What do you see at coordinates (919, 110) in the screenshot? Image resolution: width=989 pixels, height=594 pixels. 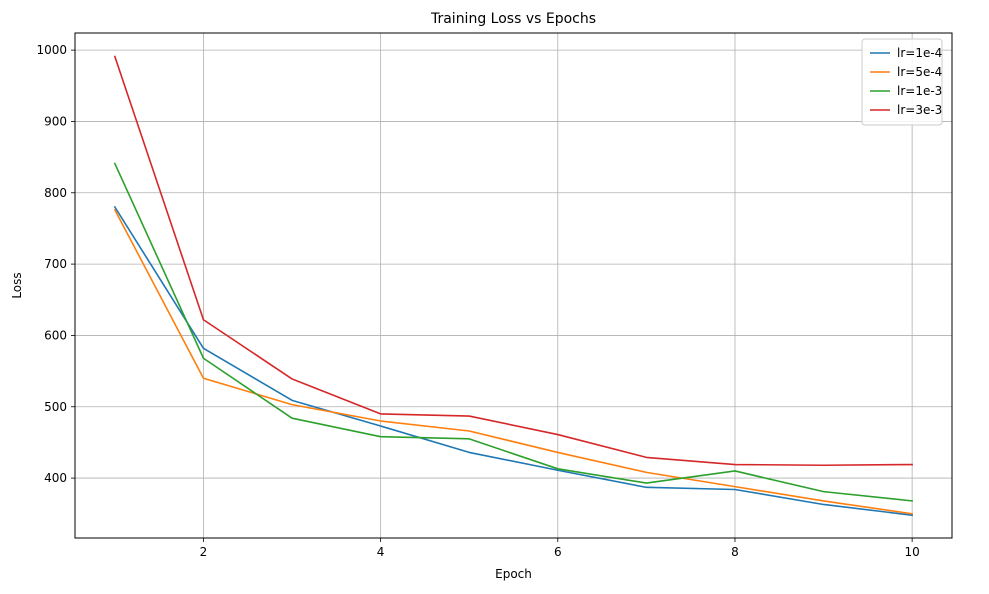 I see `legend-label: lr=3e-3` at bounding box center [919, 110].